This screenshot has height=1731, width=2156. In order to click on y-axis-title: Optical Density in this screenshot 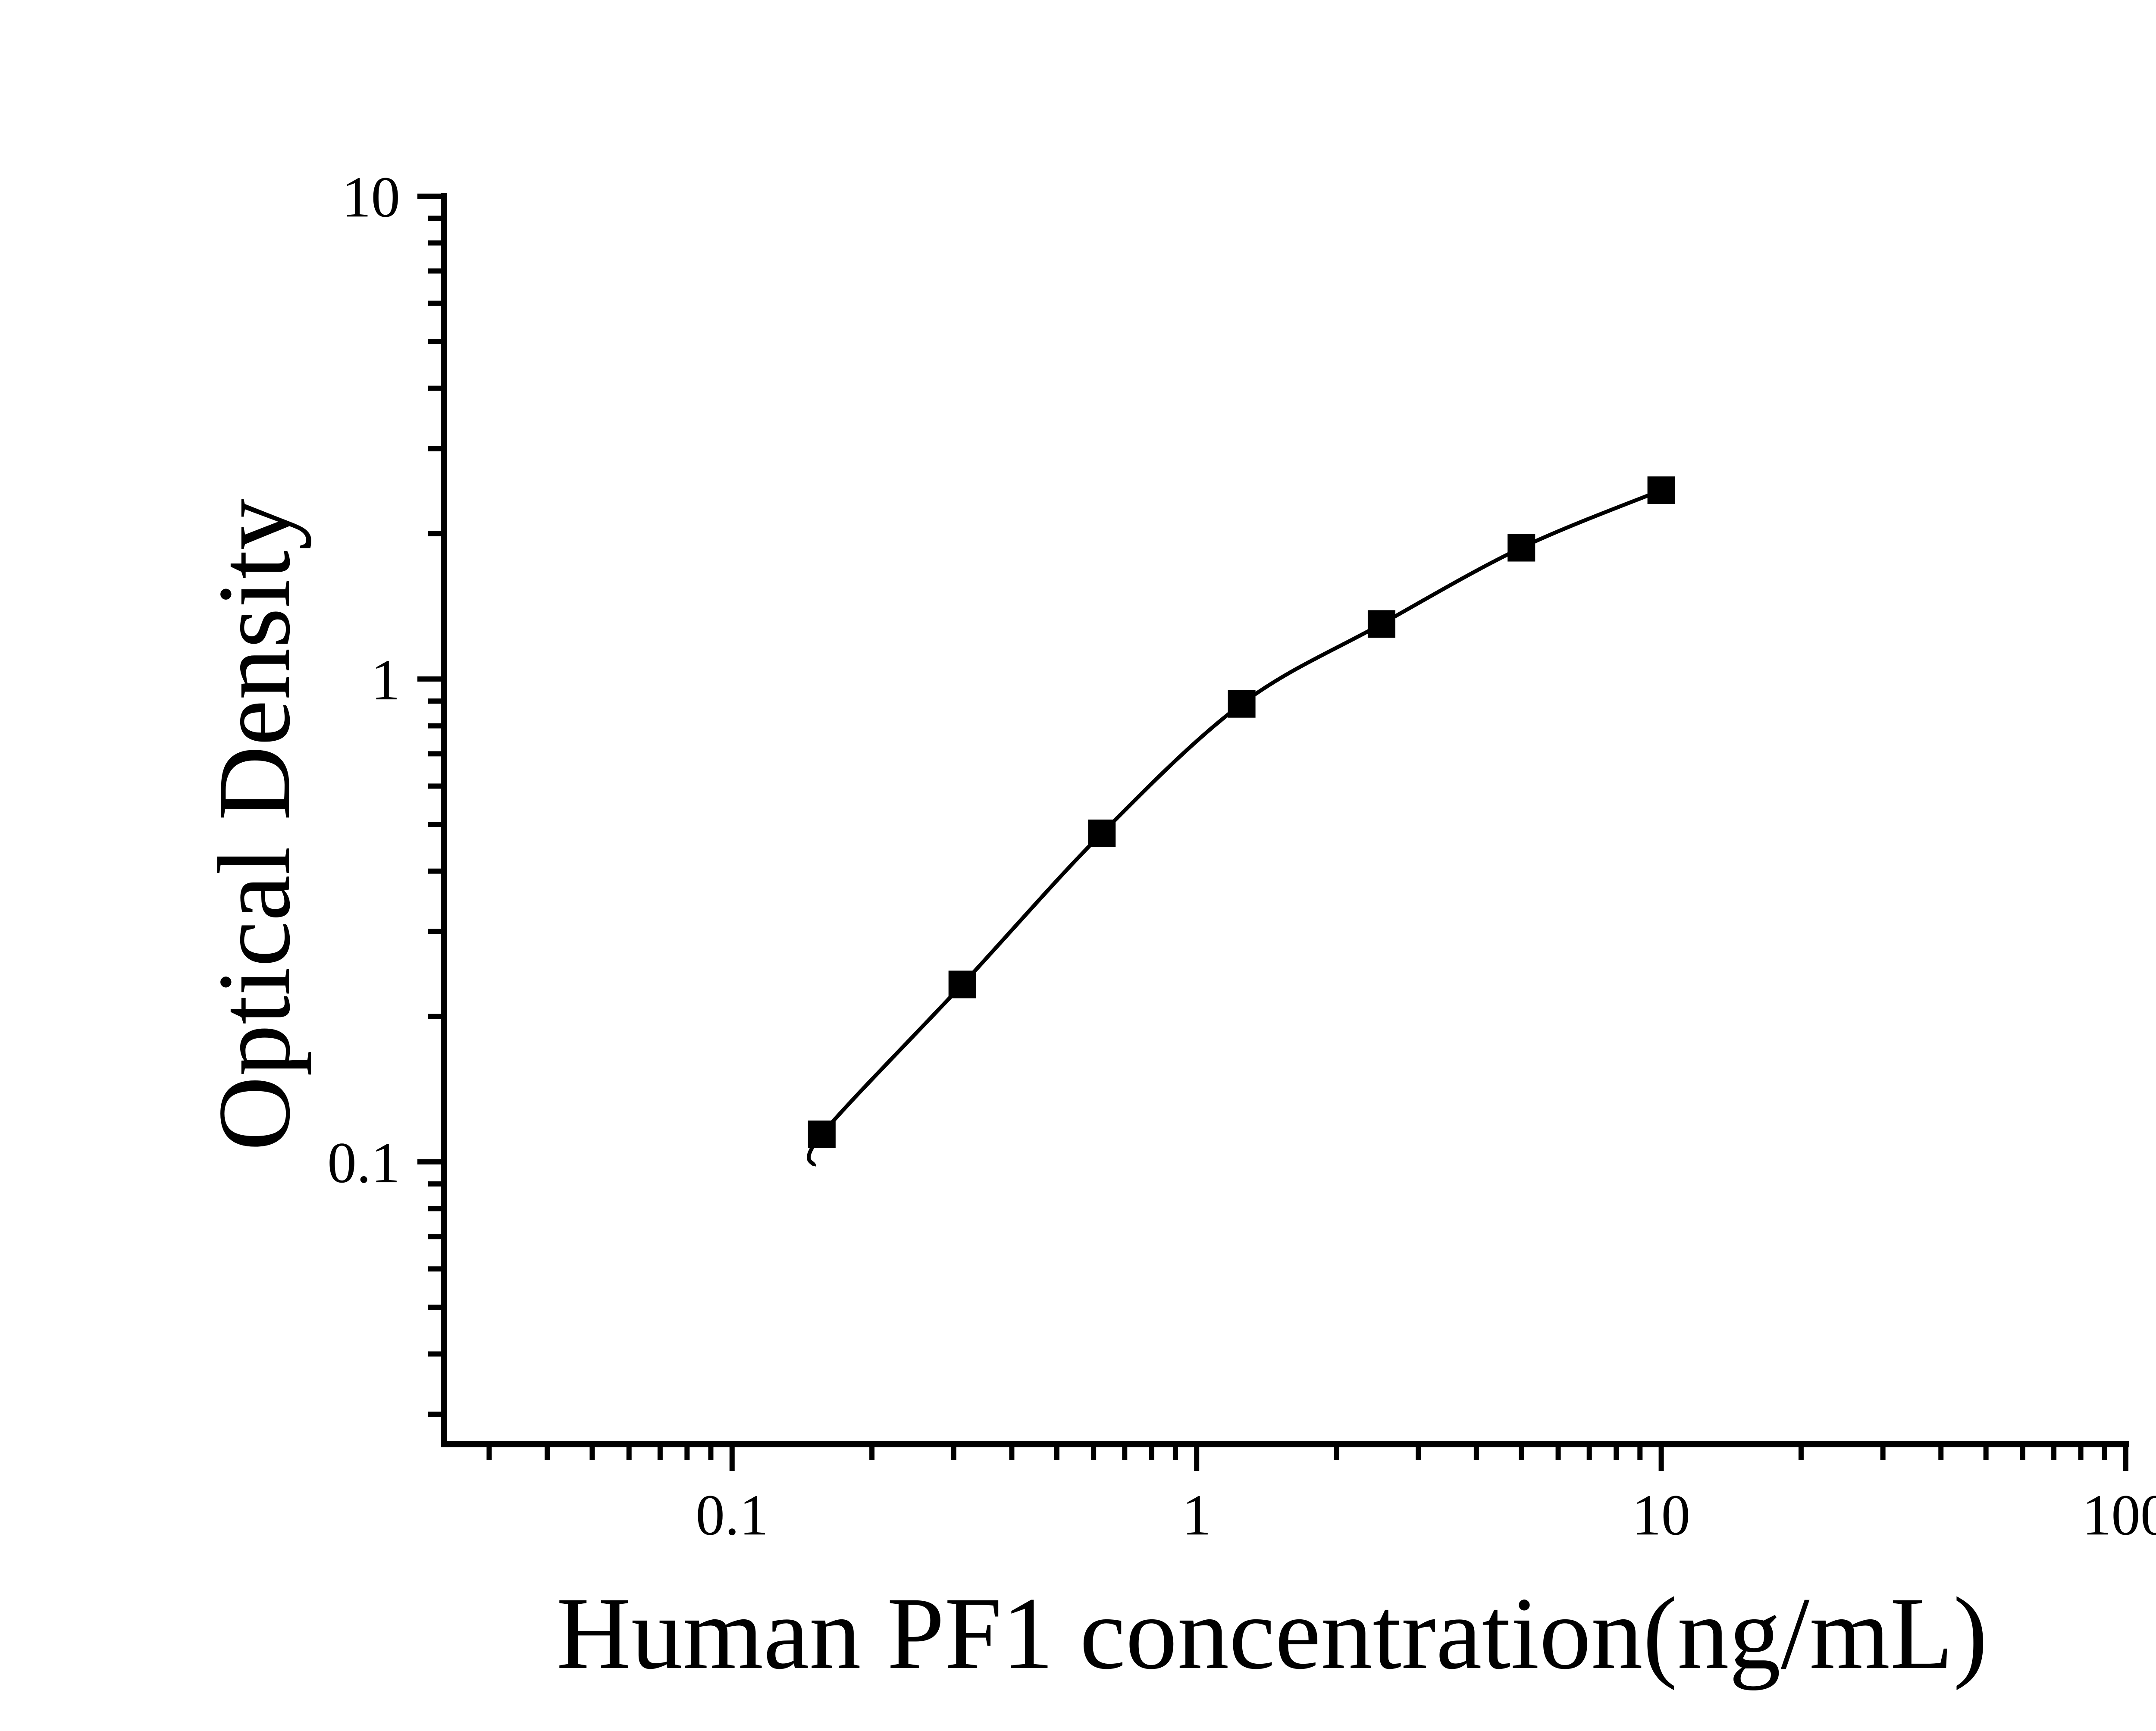, I will do `click(254, 824)`.